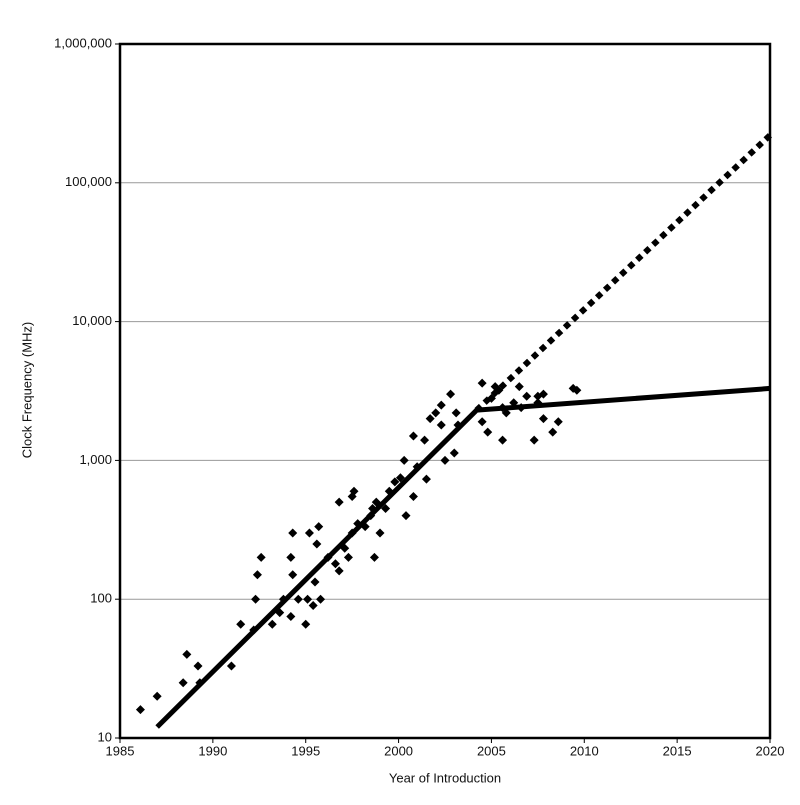 The width and height of the screenshot is (800, 805). I want to click on y-tick-label: 1,000, so click(95, 459).